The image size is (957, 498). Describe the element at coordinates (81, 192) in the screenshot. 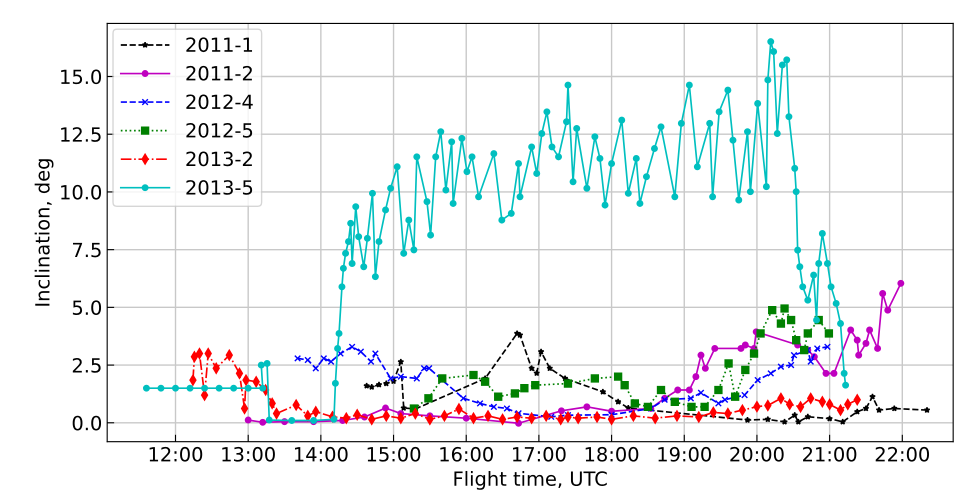

I see `y-tick-label: 10.0` at that location.